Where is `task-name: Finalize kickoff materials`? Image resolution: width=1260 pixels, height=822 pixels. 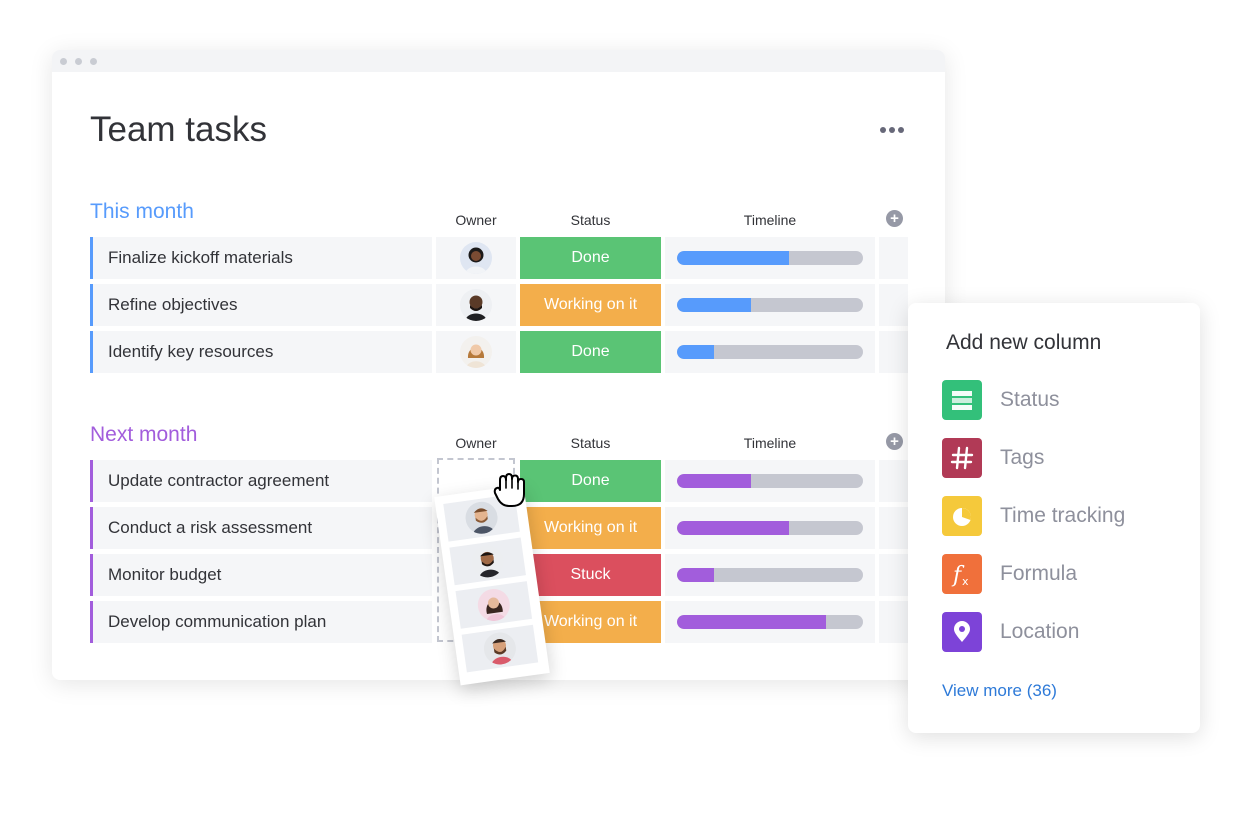
task-name: Finalize kickoff materials is located at coordinates (200, 257).